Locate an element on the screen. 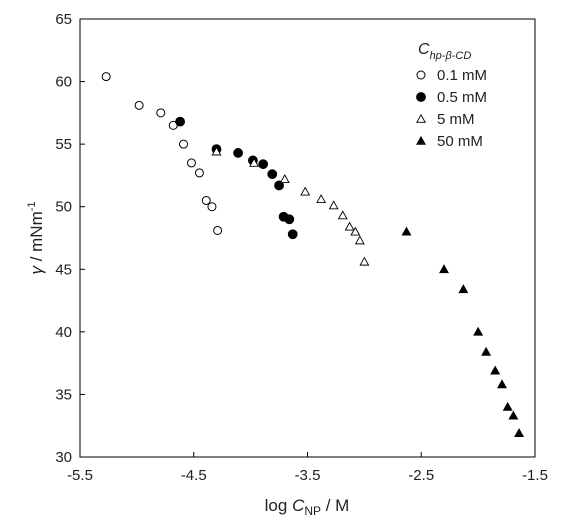  x-tick-label: -3.5 is located at coordinates (308, 475).